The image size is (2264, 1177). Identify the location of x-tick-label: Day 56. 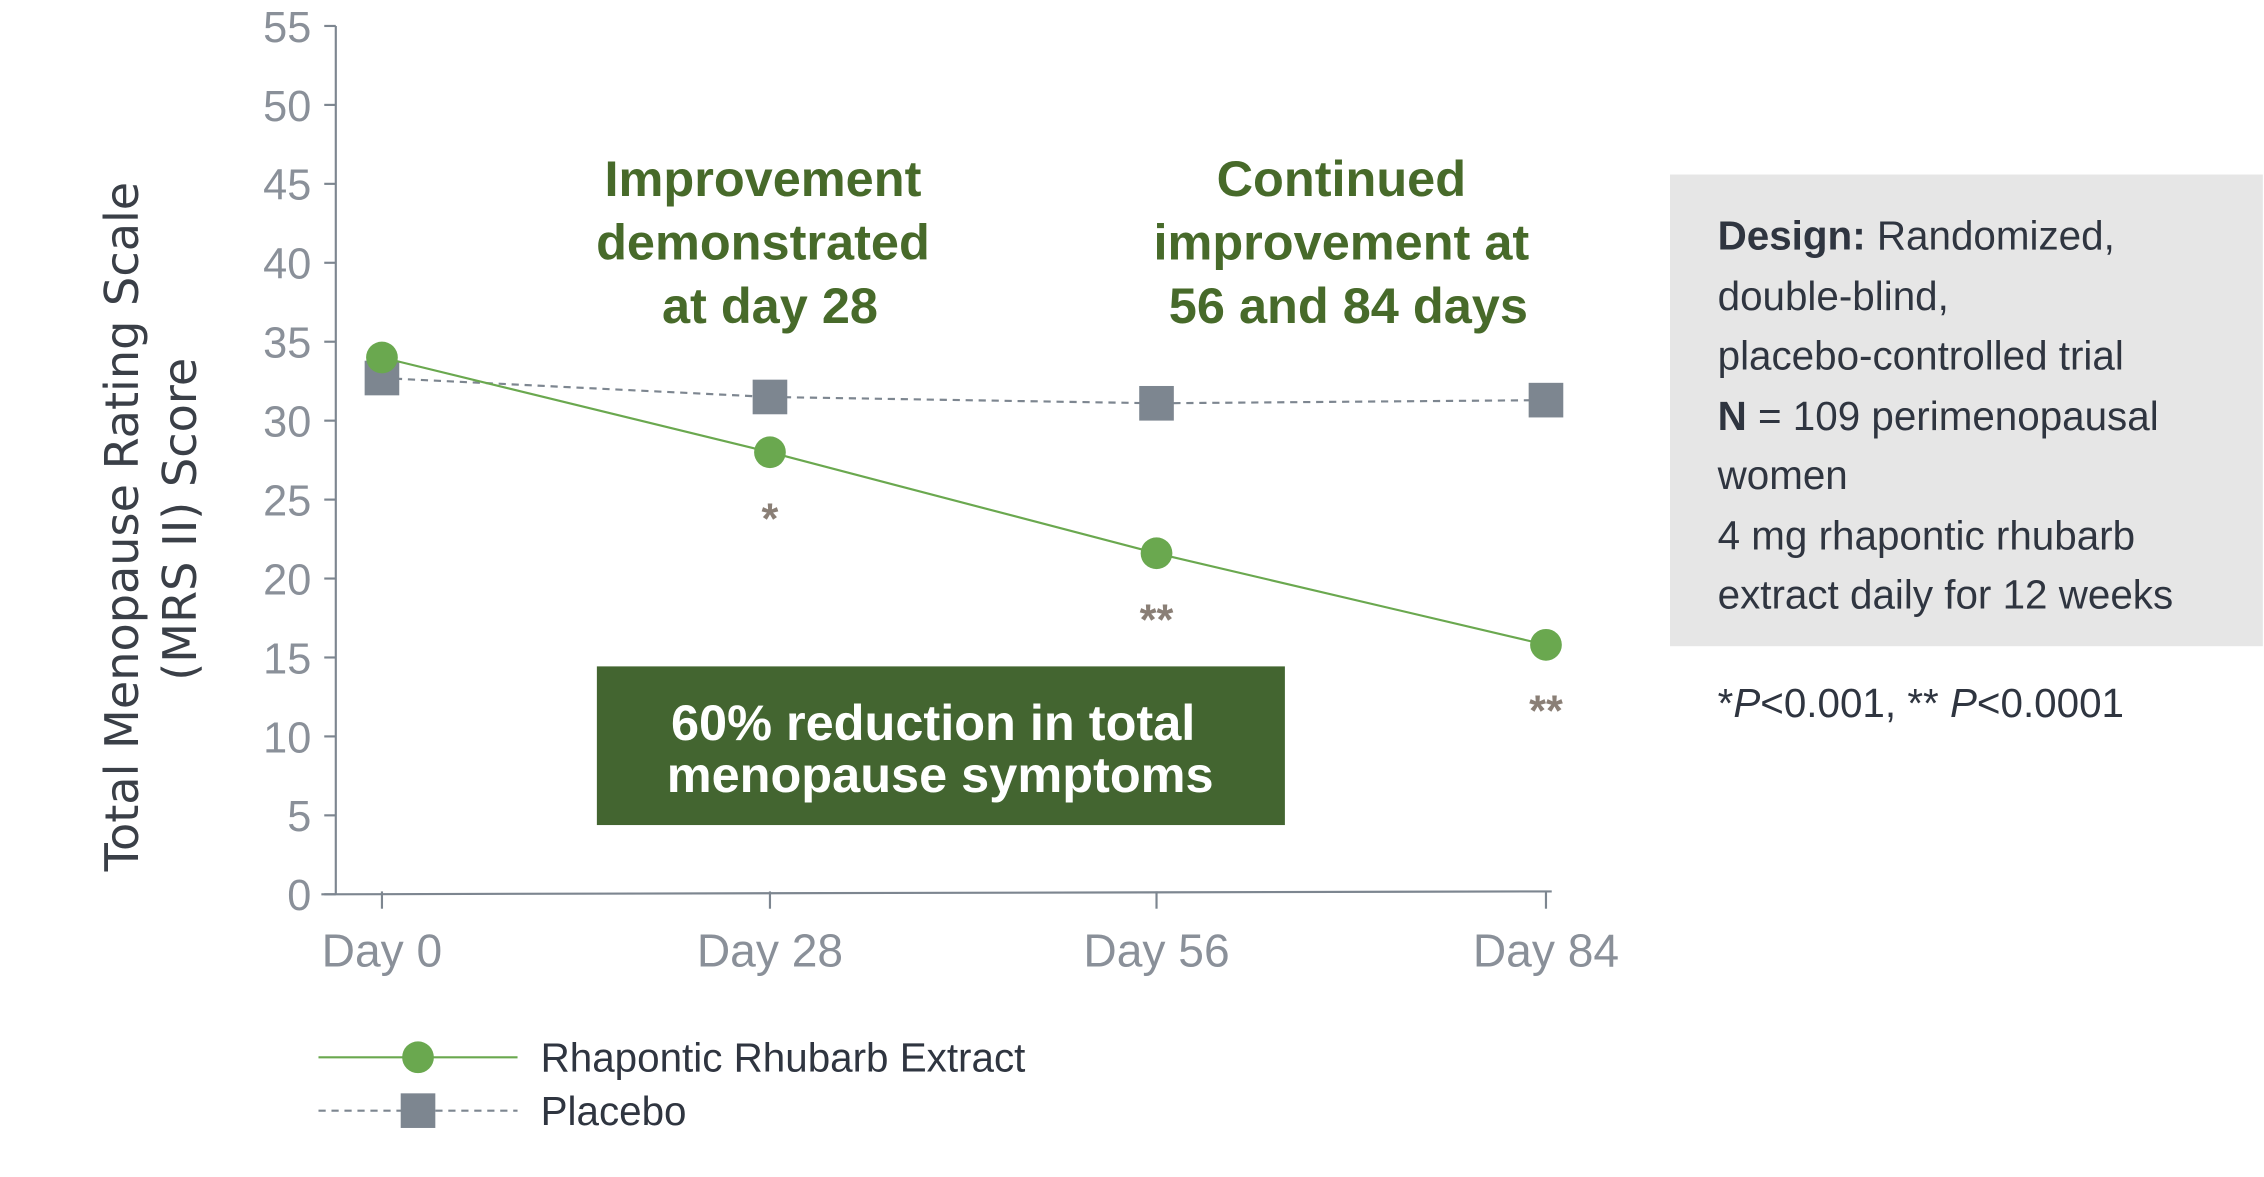
(1156, 950).